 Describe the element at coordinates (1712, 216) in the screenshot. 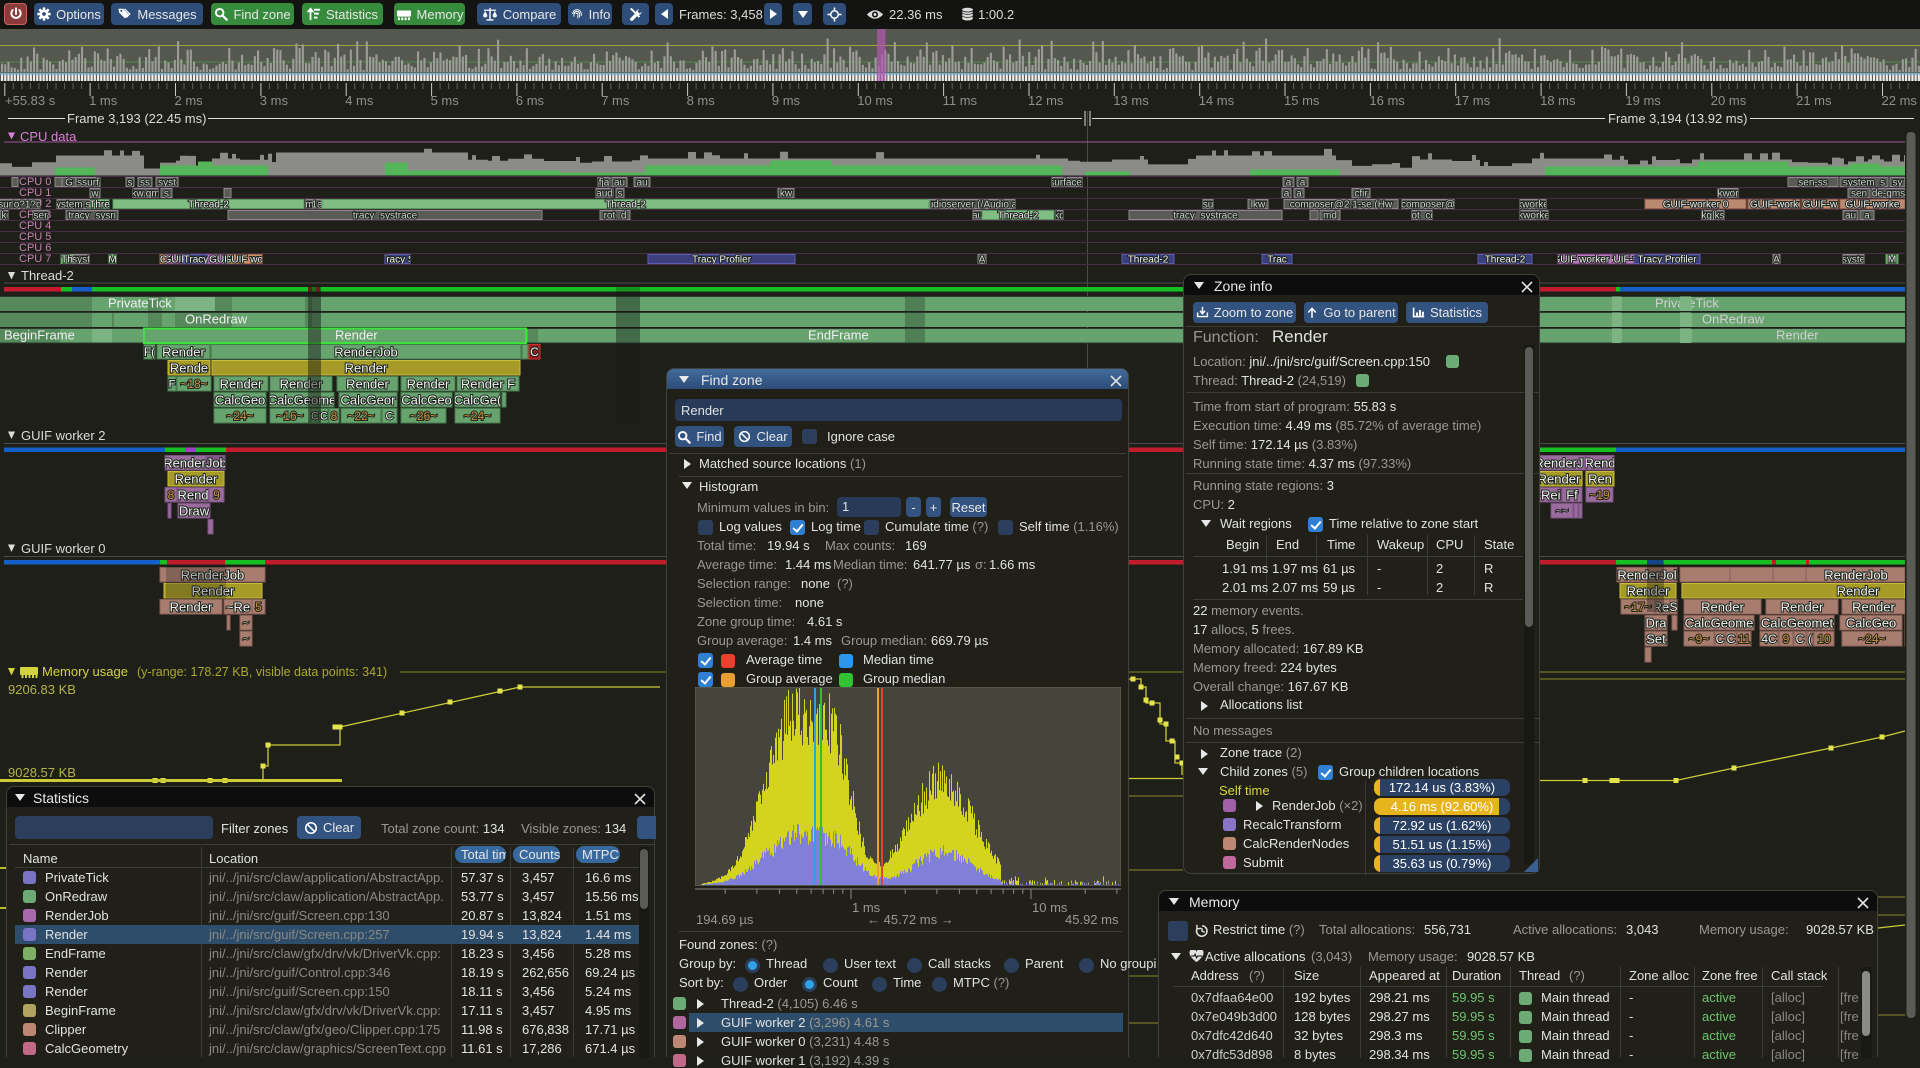

I see `svg-text: kg|ks` at that location.